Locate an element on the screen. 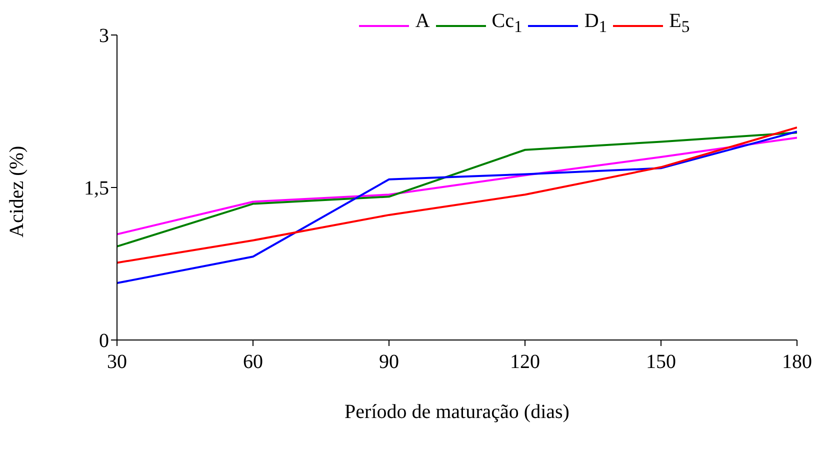 Image resolution: width=827 pixels, height=452 pixels. x-tick-label: 180 is located at coordinates (797, 362).